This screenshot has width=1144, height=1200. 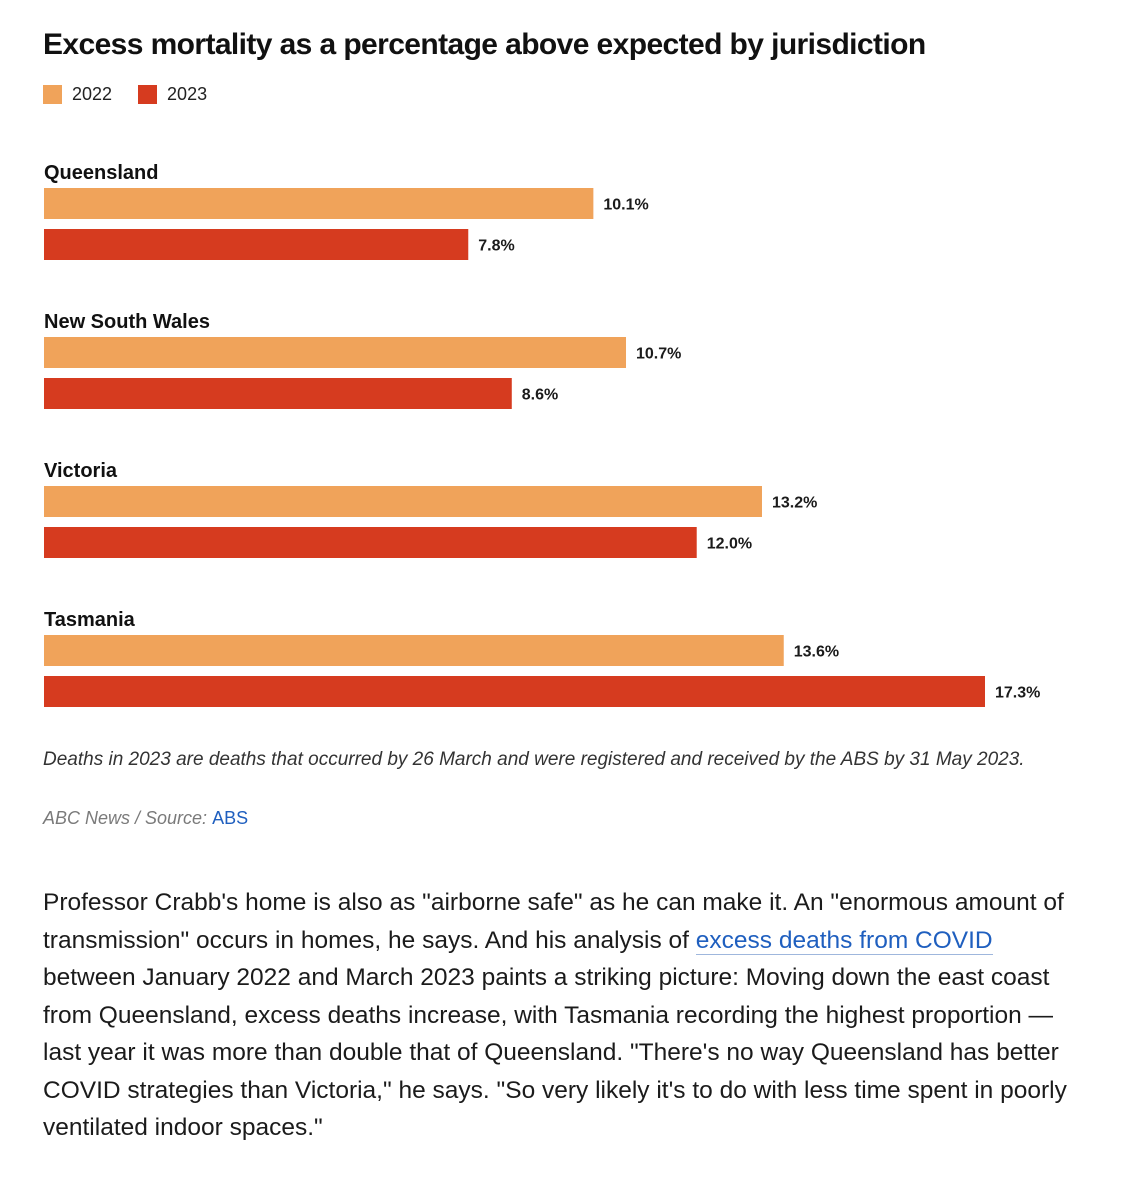 I want to click on value-label: 17.3%, so click(x=1017, y=693).